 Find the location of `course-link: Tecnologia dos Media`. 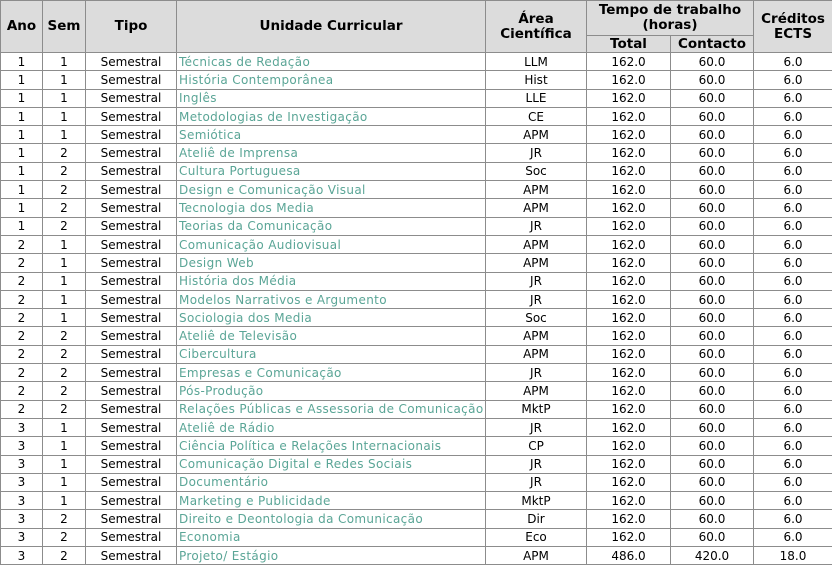

course-link: Tecnologia dos Media is located at coordinates (247, 208).